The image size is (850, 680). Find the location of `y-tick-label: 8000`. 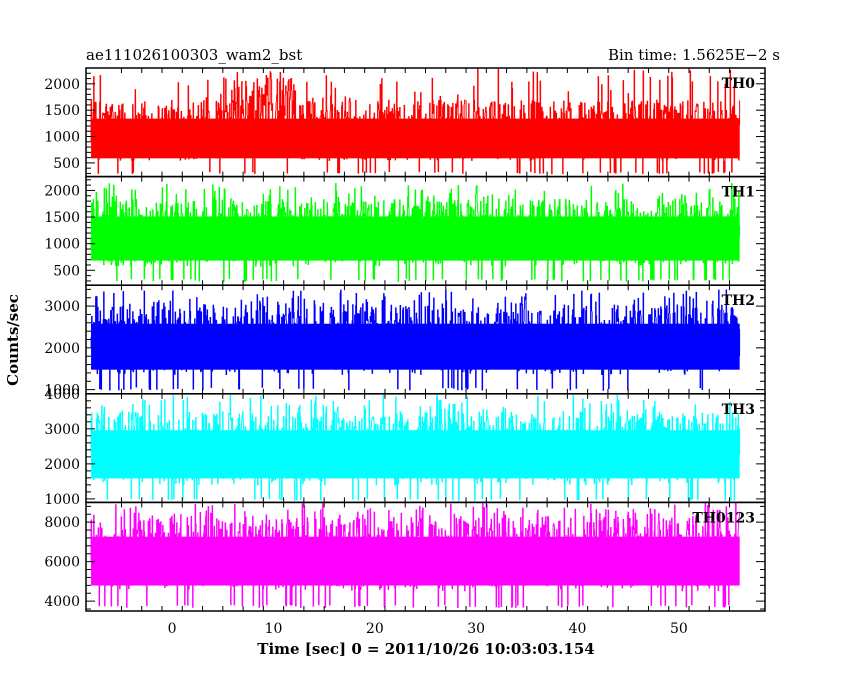

y-tick-label: 8000 is located at coordinates (62, 523).